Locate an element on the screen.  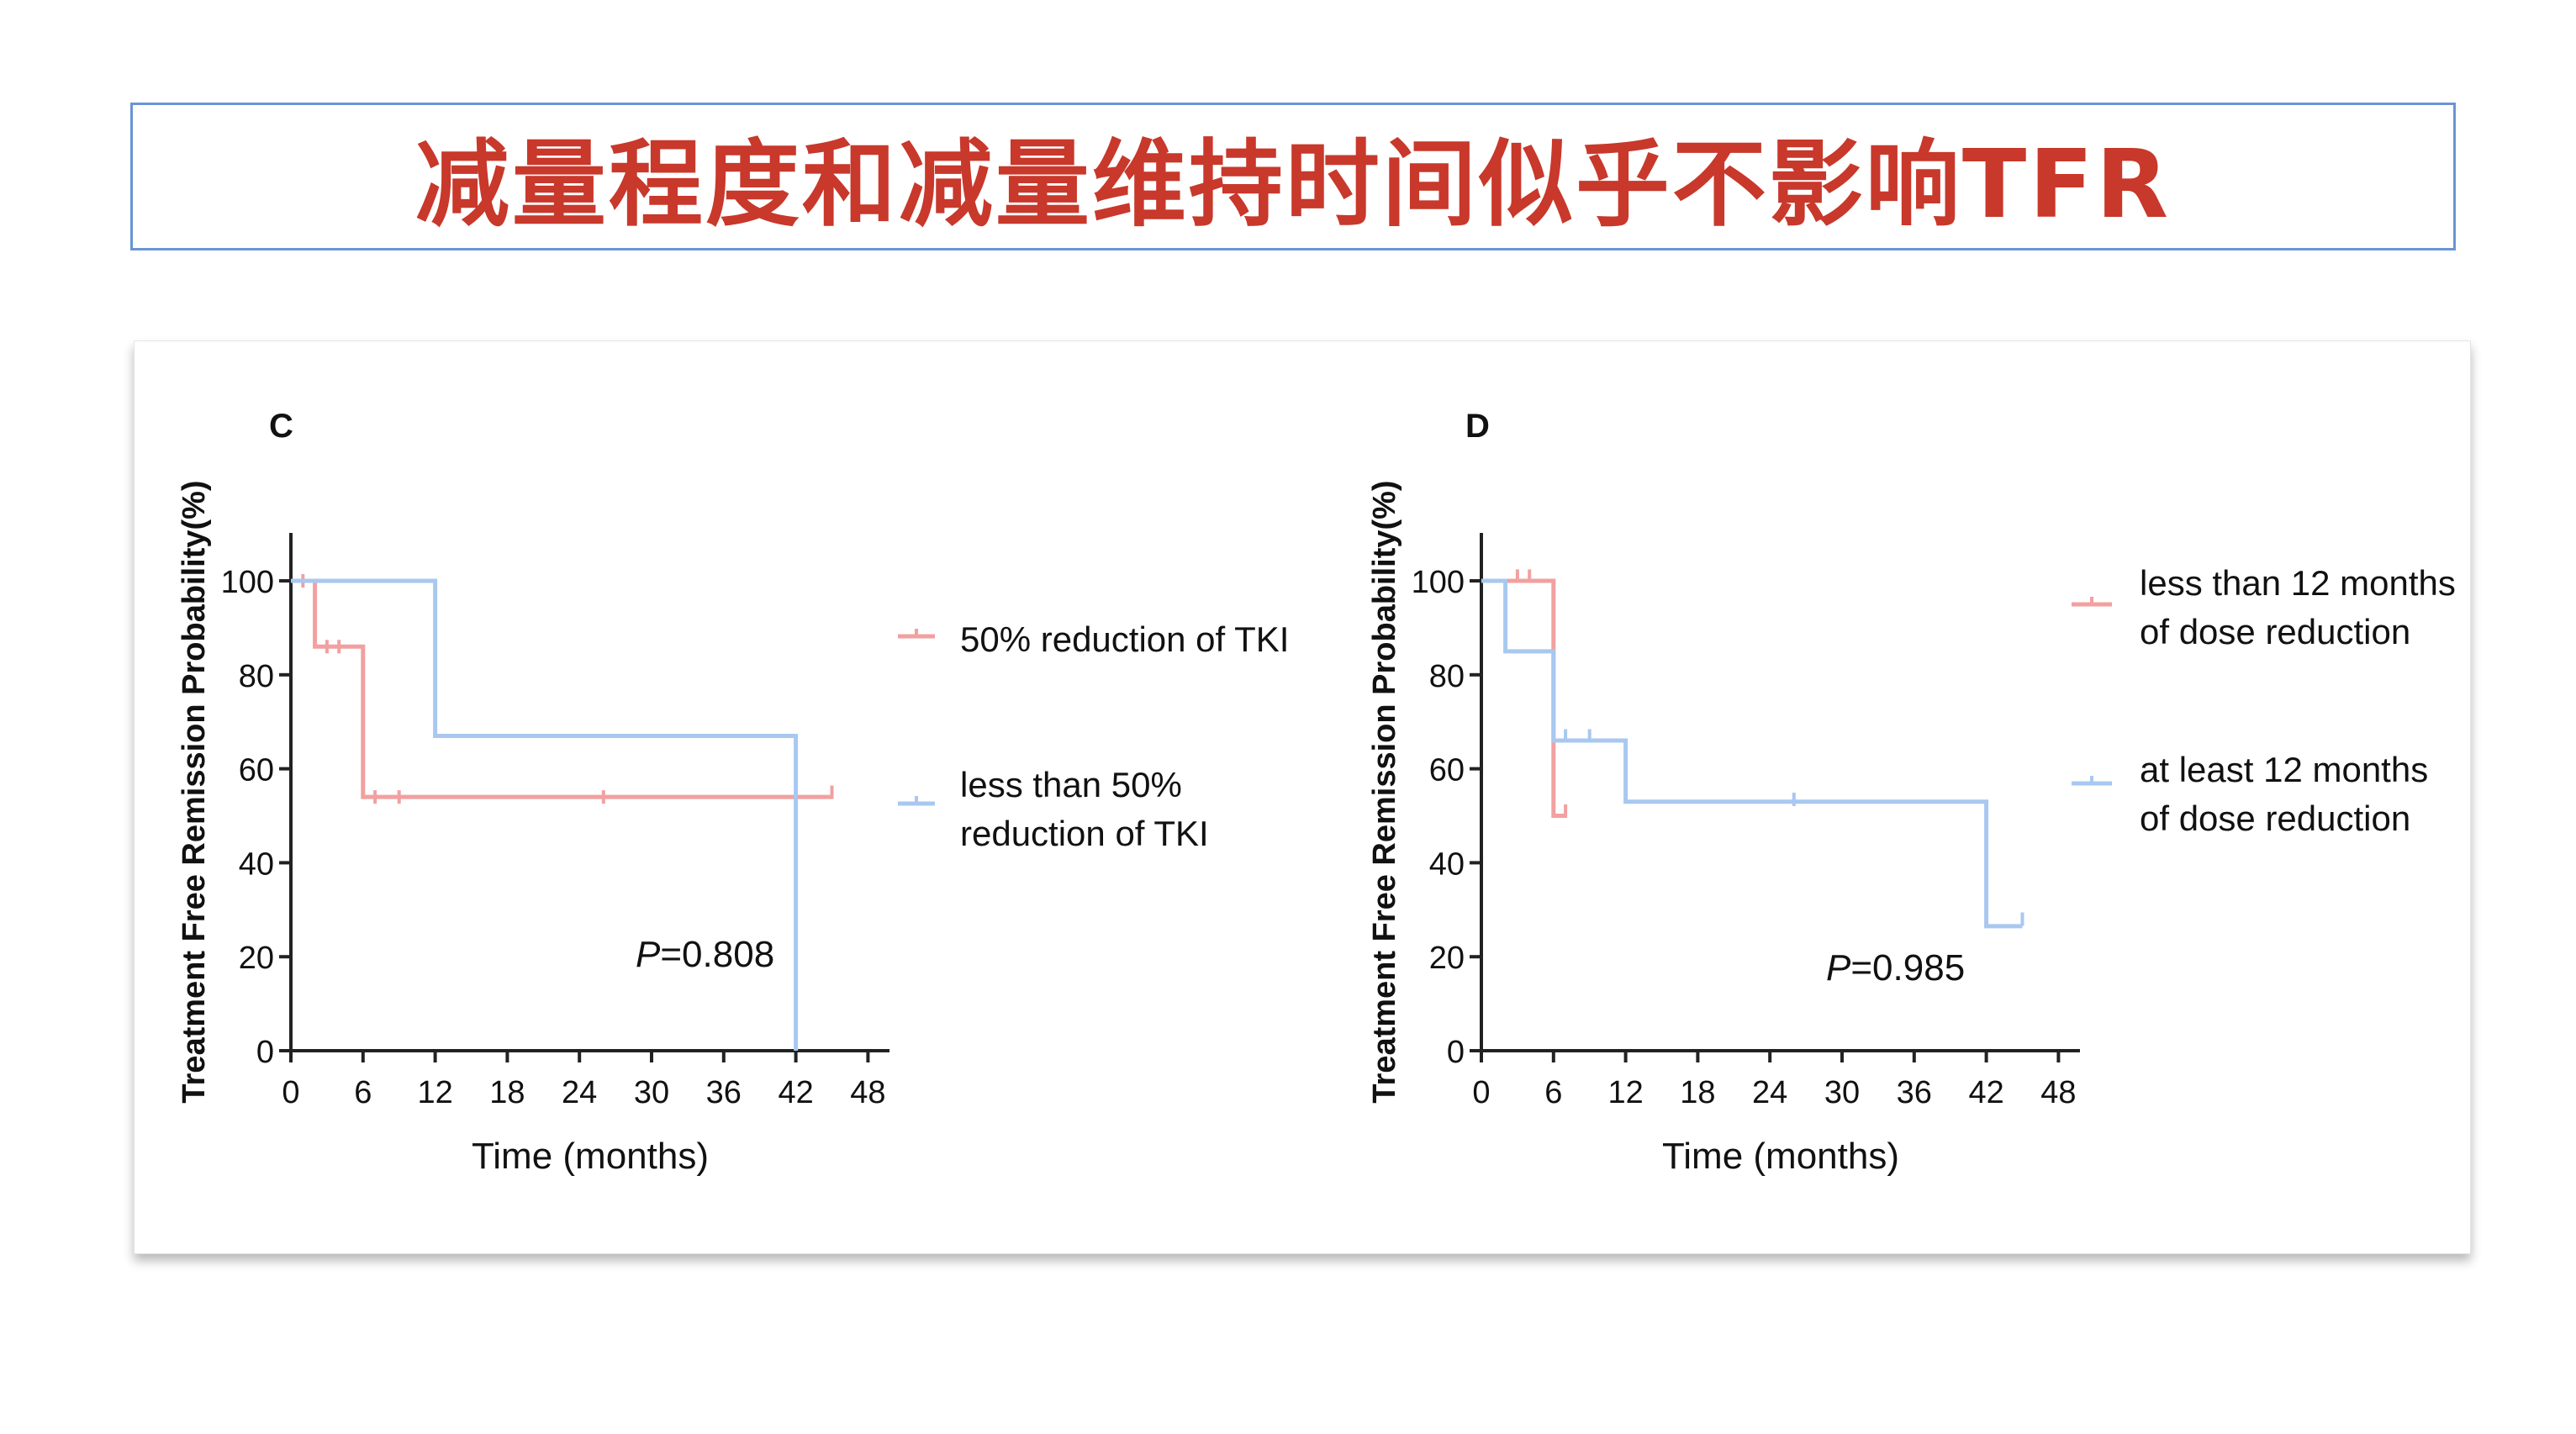
panel-label: C is located at coordinates (281, 426).